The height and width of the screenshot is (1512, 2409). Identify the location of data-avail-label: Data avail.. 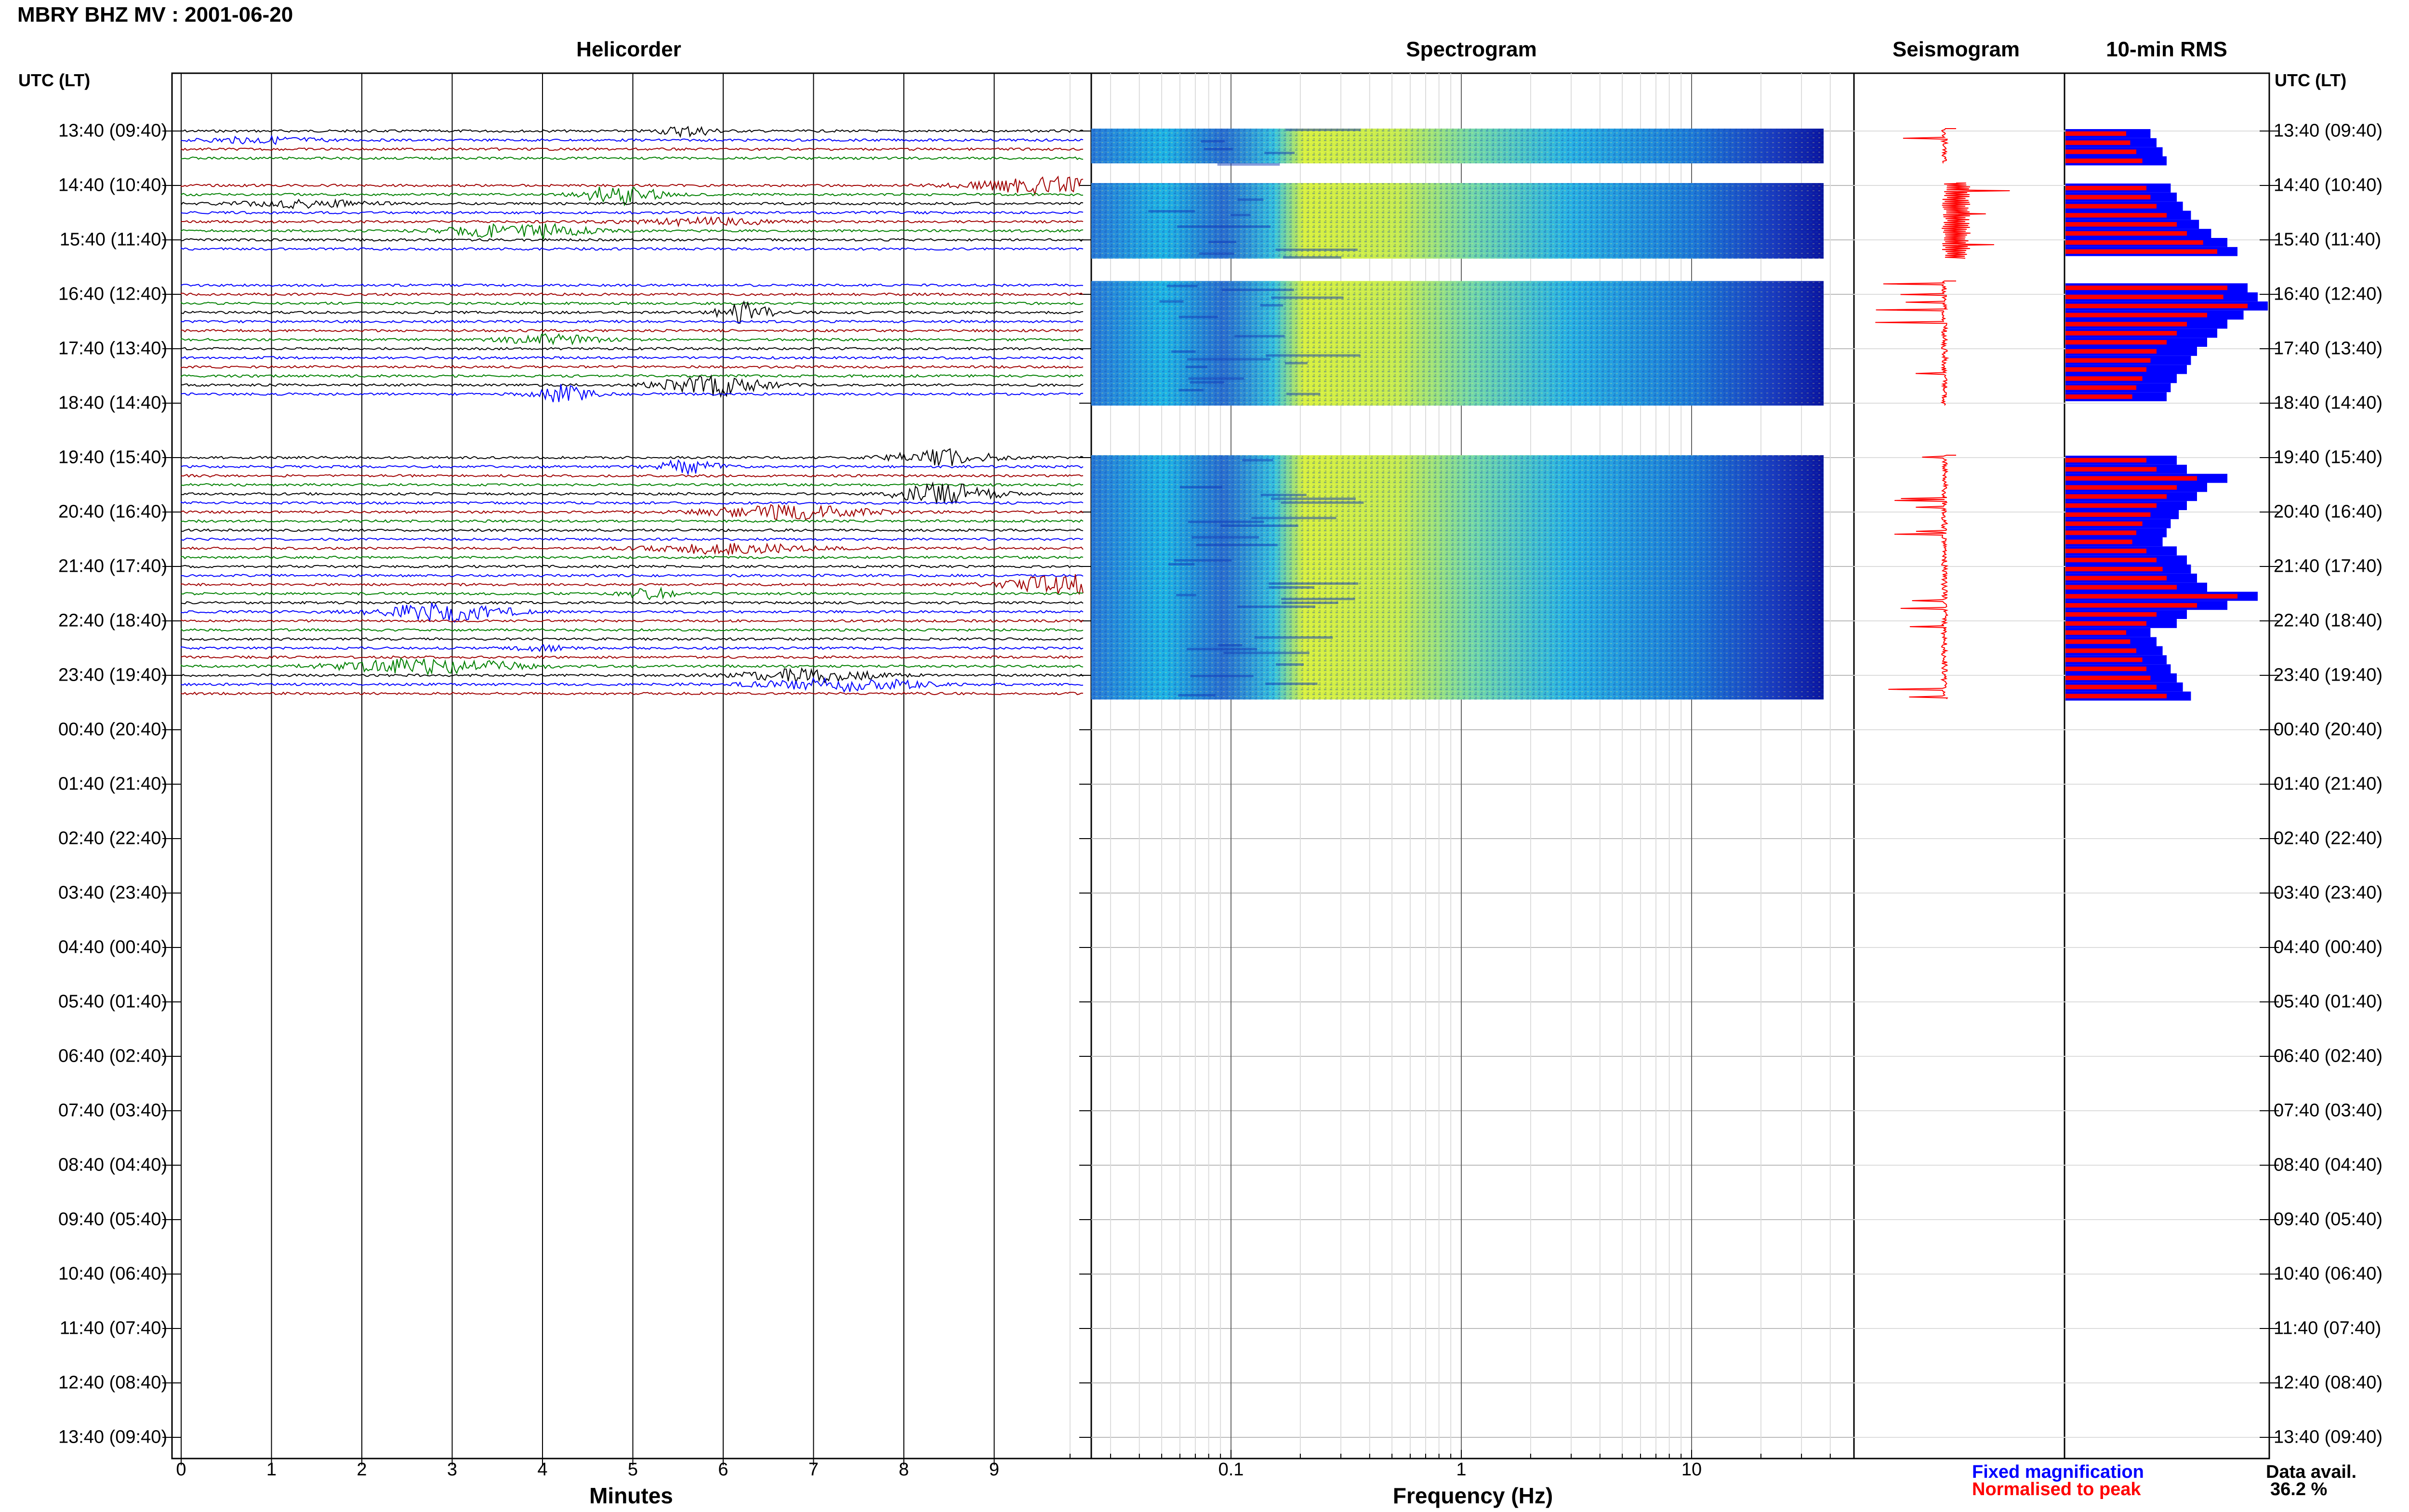
(2311, 1472).